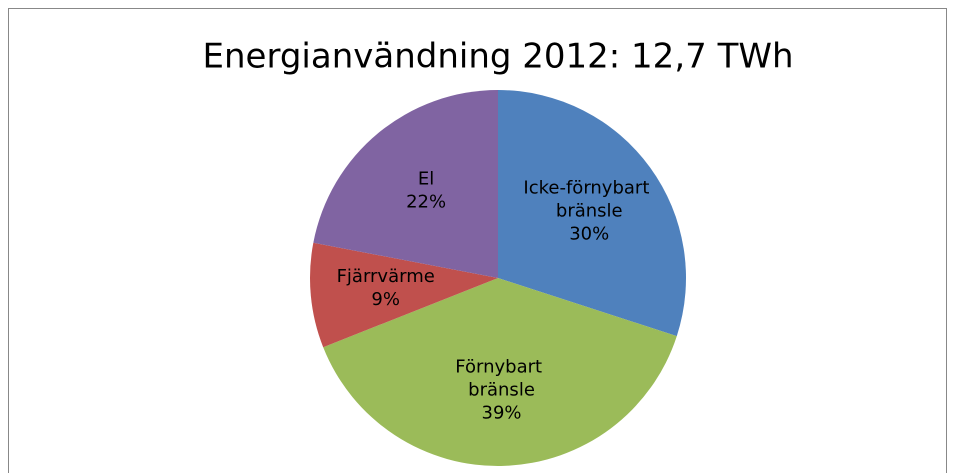  What do you see at coordinates (498, 57) in the screenshot?
I see `chart-title: Energianvändning 2012: 12,7 TWh` at bounding box center [498, 57].